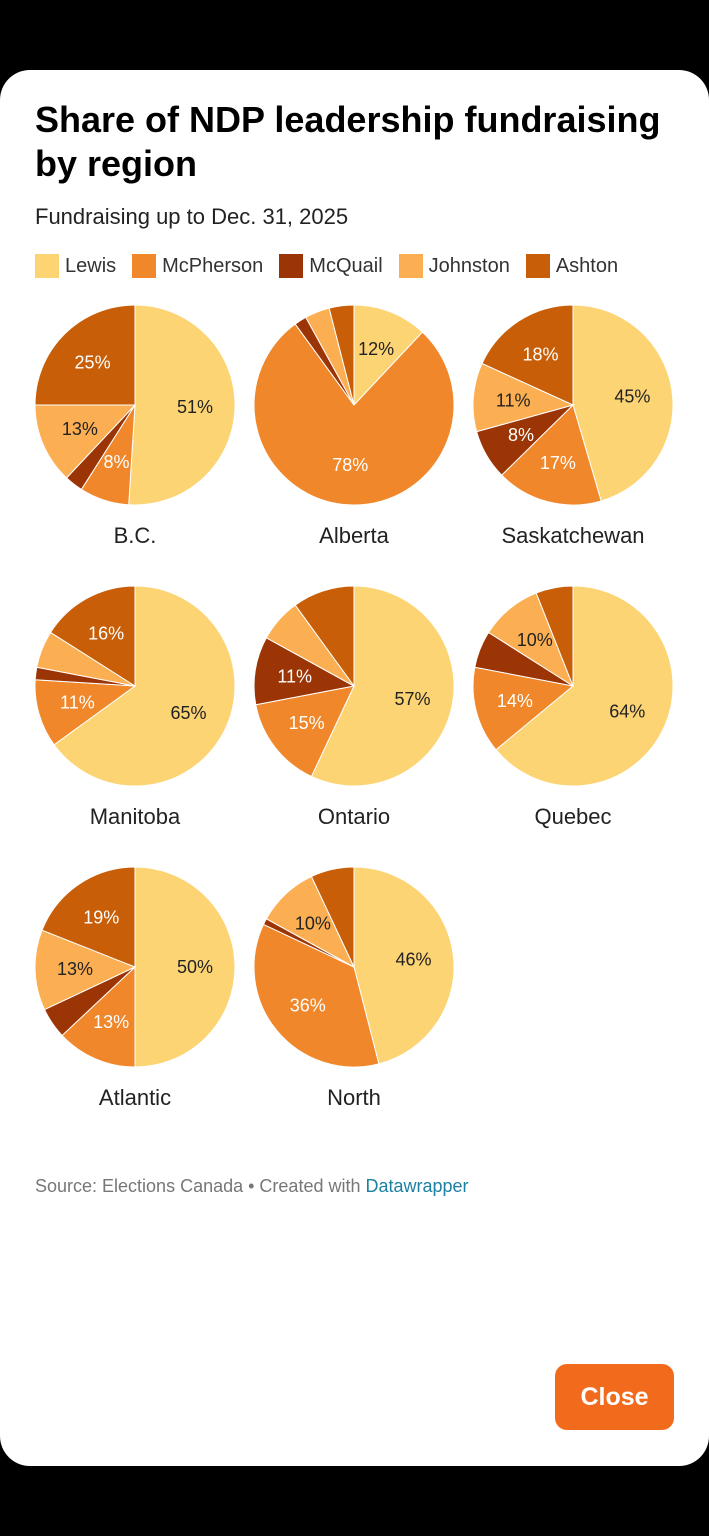  Describe the element at coordinates (346, 265) in the screenshot. I see `legend-label: McQuail` at that location.